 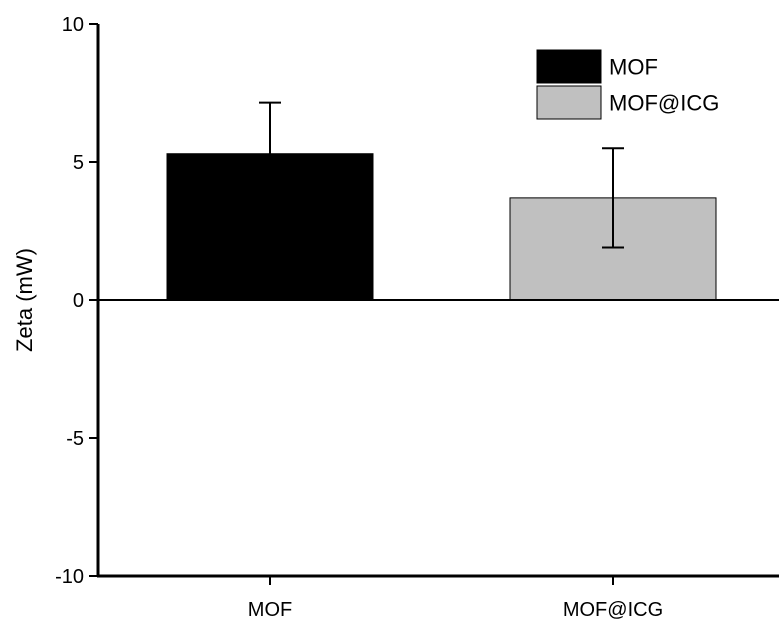 What do you see at coordinates (613, 610) in the screenshot?
I see `x-tick-label: MOF@ICG` at bounding box center [613, 610].